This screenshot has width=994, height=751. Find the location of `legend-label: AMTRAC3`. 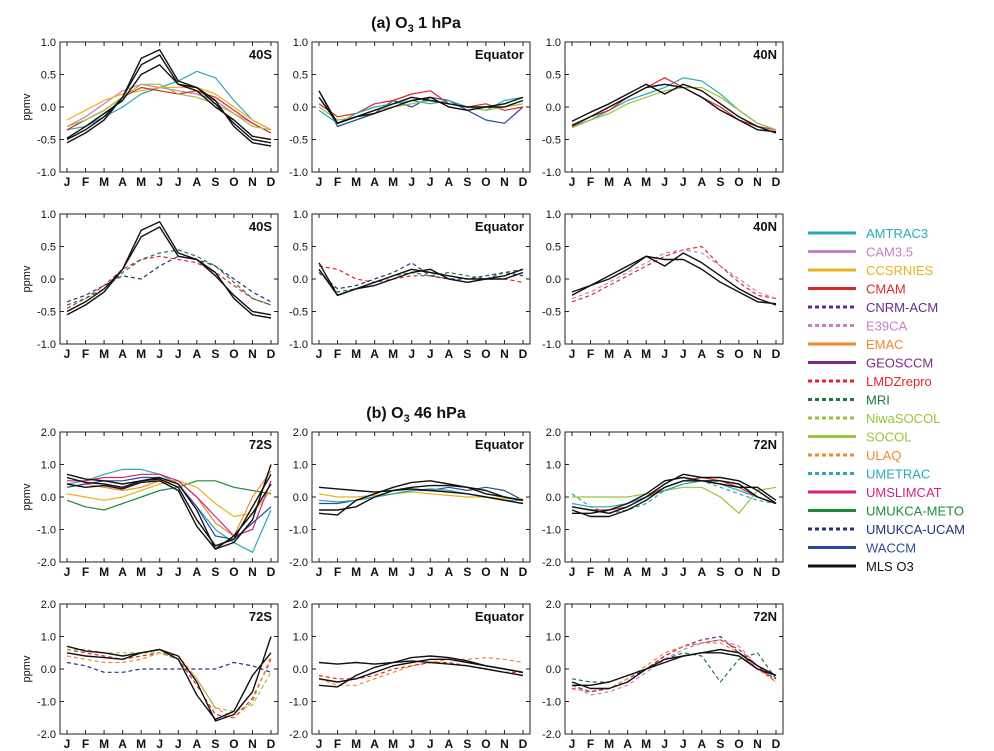

legend-label: AMTRAC3 is located at coordinates (897, 233).